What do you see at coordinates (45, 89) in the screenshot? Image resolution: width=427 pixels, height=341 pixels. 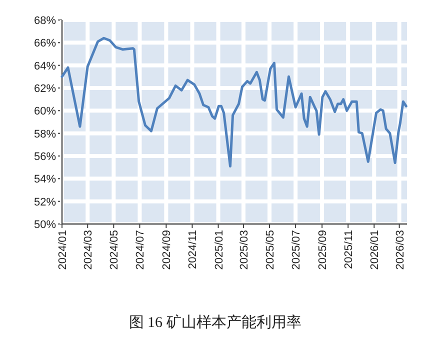 I see `y-tick-label: 62%` at bounding box center [45, 89].